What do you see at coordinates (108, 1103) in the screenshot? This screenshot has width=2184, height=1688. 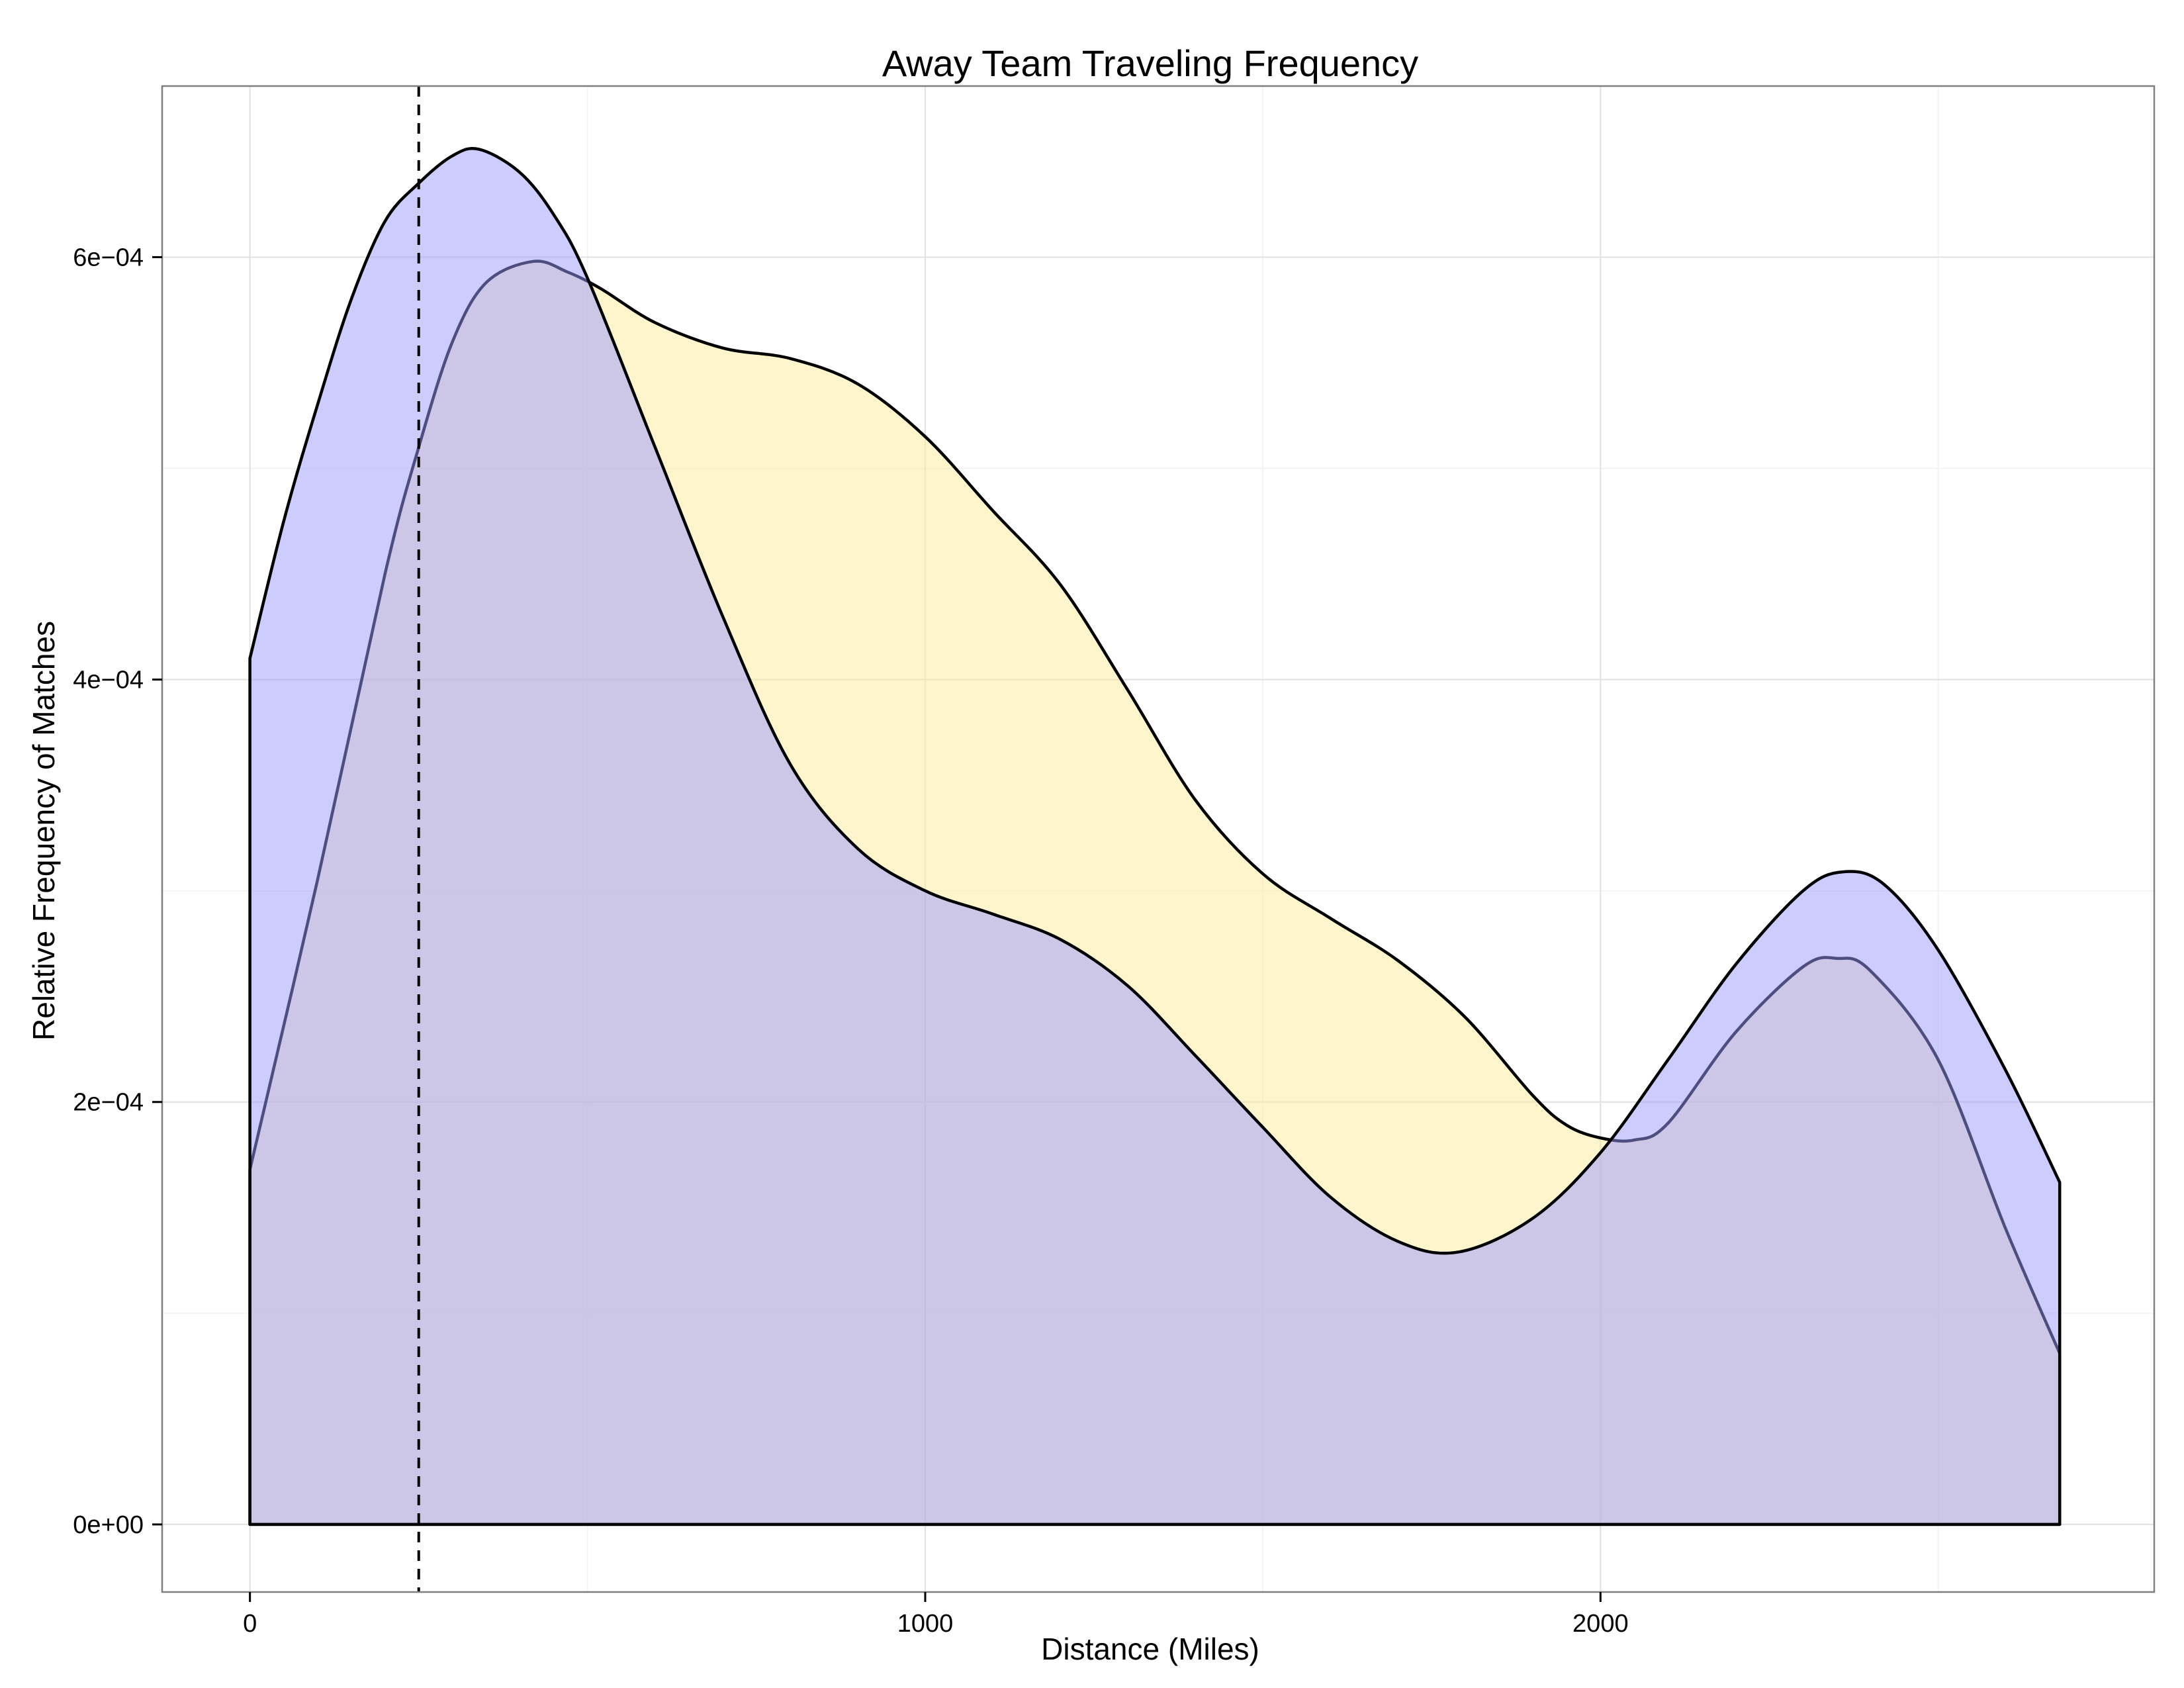 I see `y-tick-label: 2e−04` at bounding box center [108, 1103].